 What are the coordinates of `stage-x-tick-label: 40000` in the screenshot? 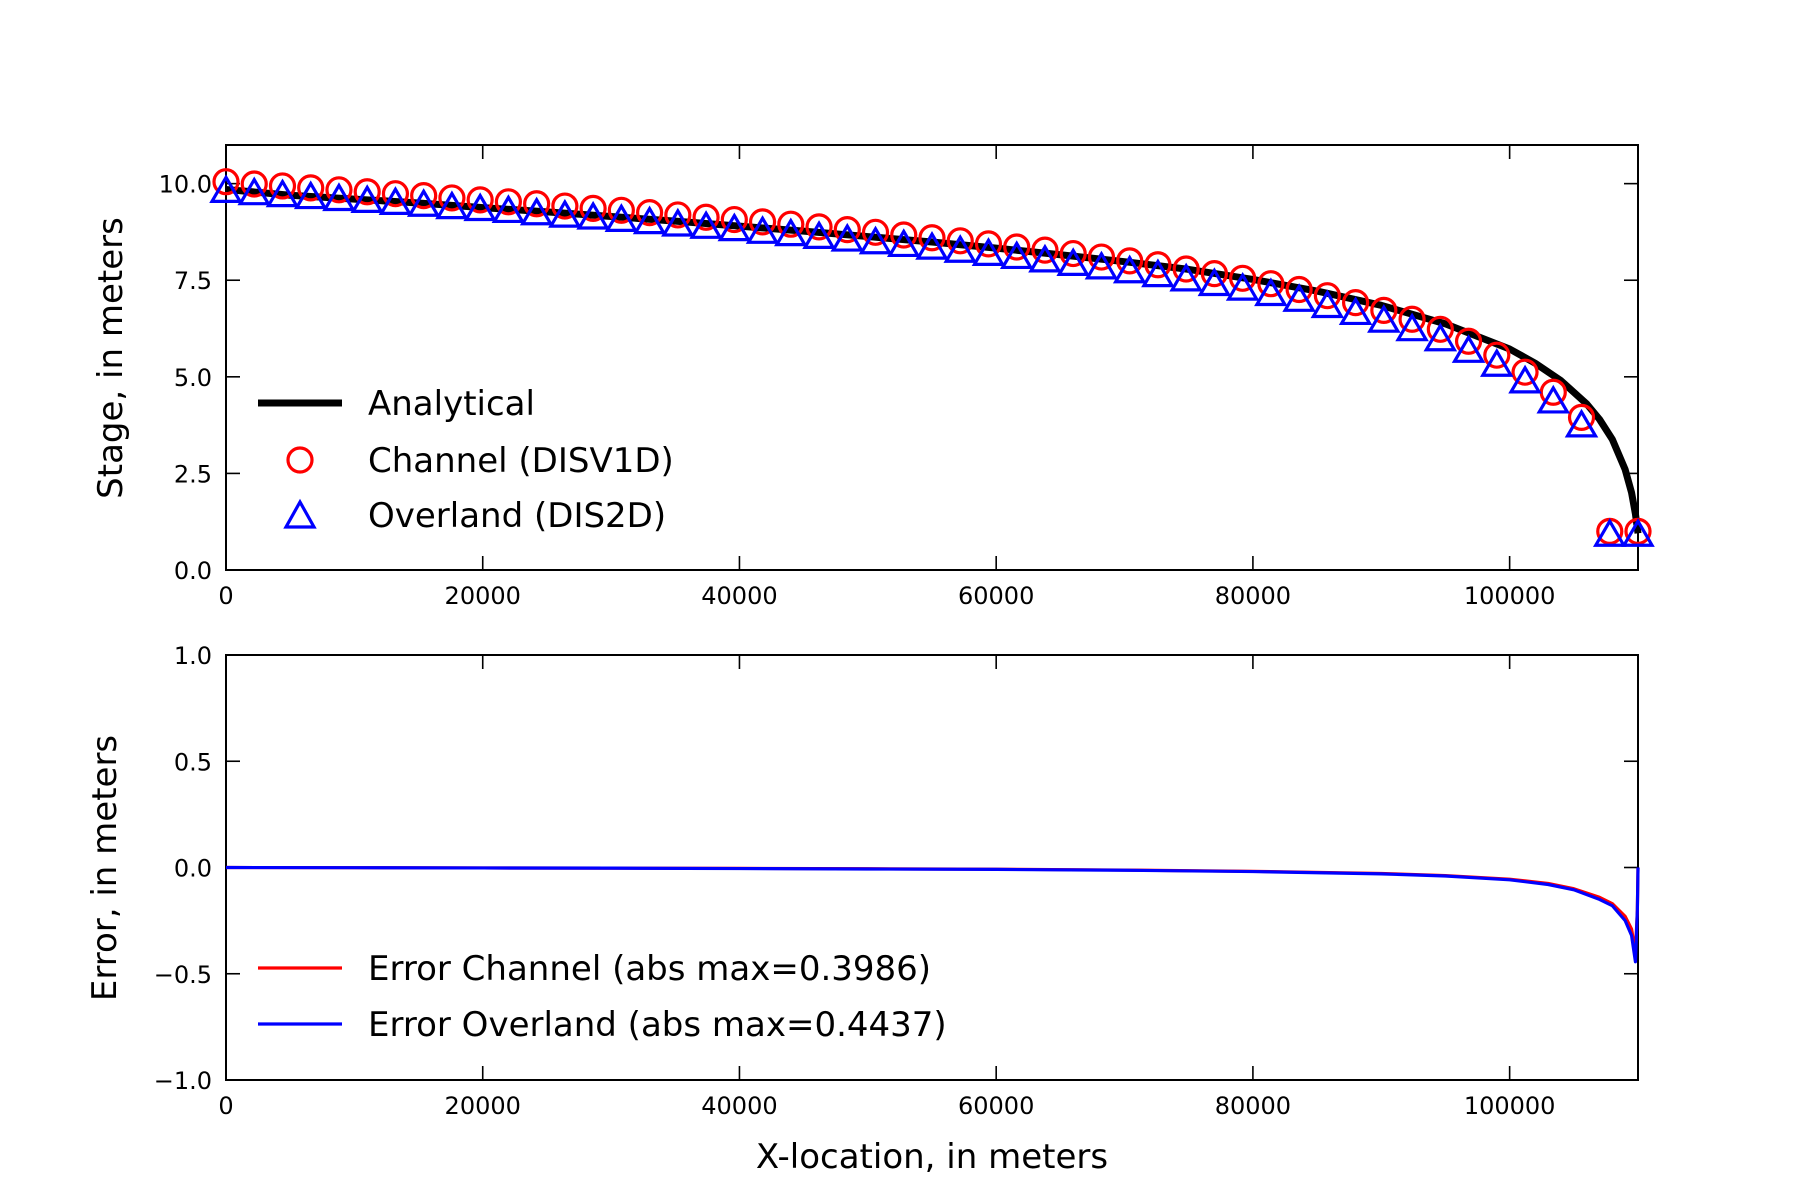 It's located at (739, 596).